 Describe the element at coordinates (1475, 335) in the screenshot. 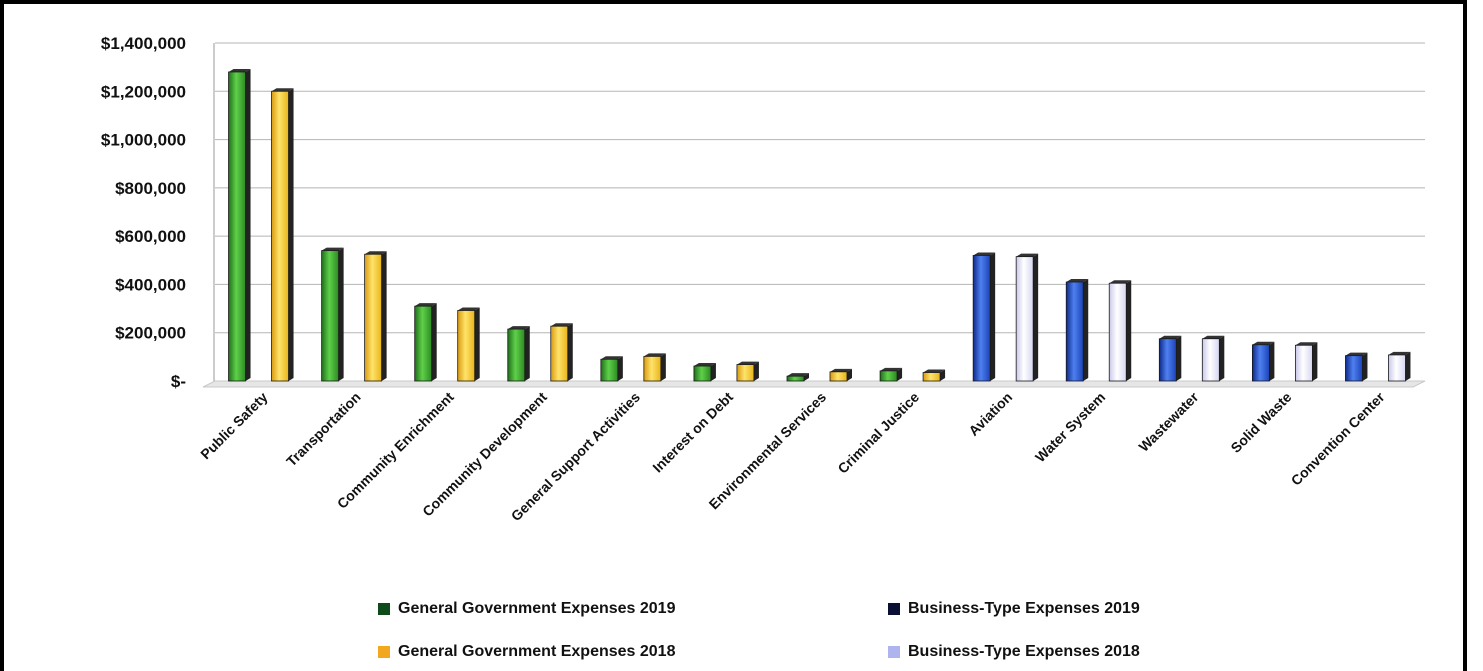

I see `edge-strip` at that location.